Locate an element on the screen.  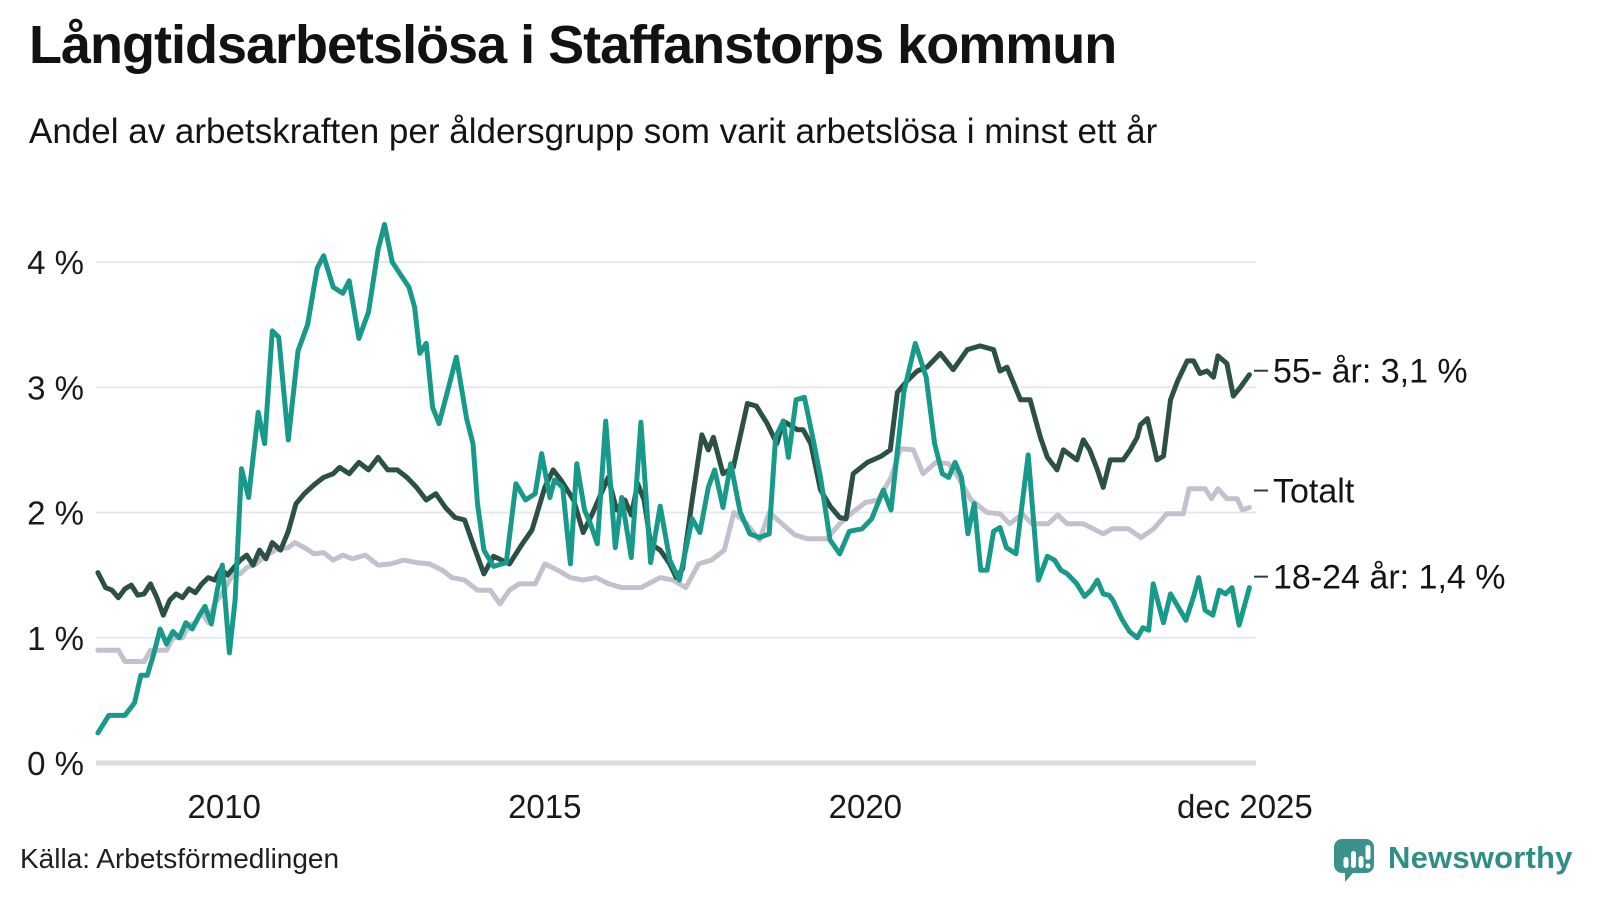
newsworthy-speech-bubble-bar-chart-icon is located at coordinates (1354, 860).